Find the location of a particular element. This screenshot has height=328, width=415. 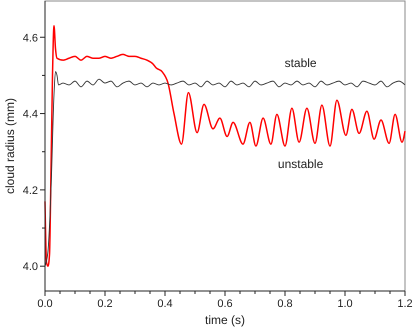

series-label: unstable is located at coordinates (301, 164).